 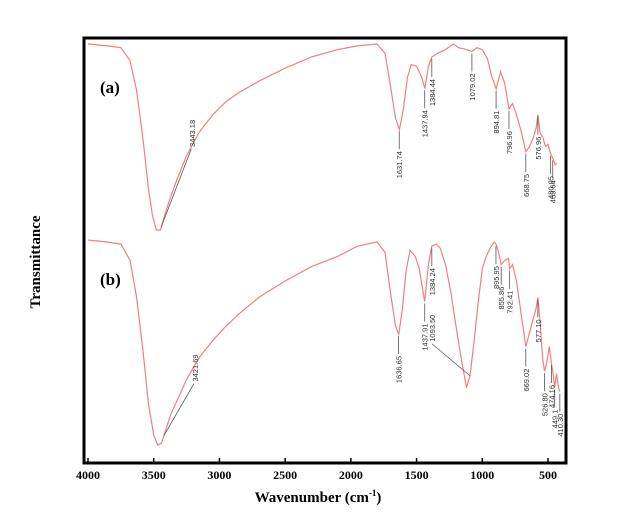 I want to click on x-axis-label-main: Wavenumber (cm, so click(x=312, y=498).